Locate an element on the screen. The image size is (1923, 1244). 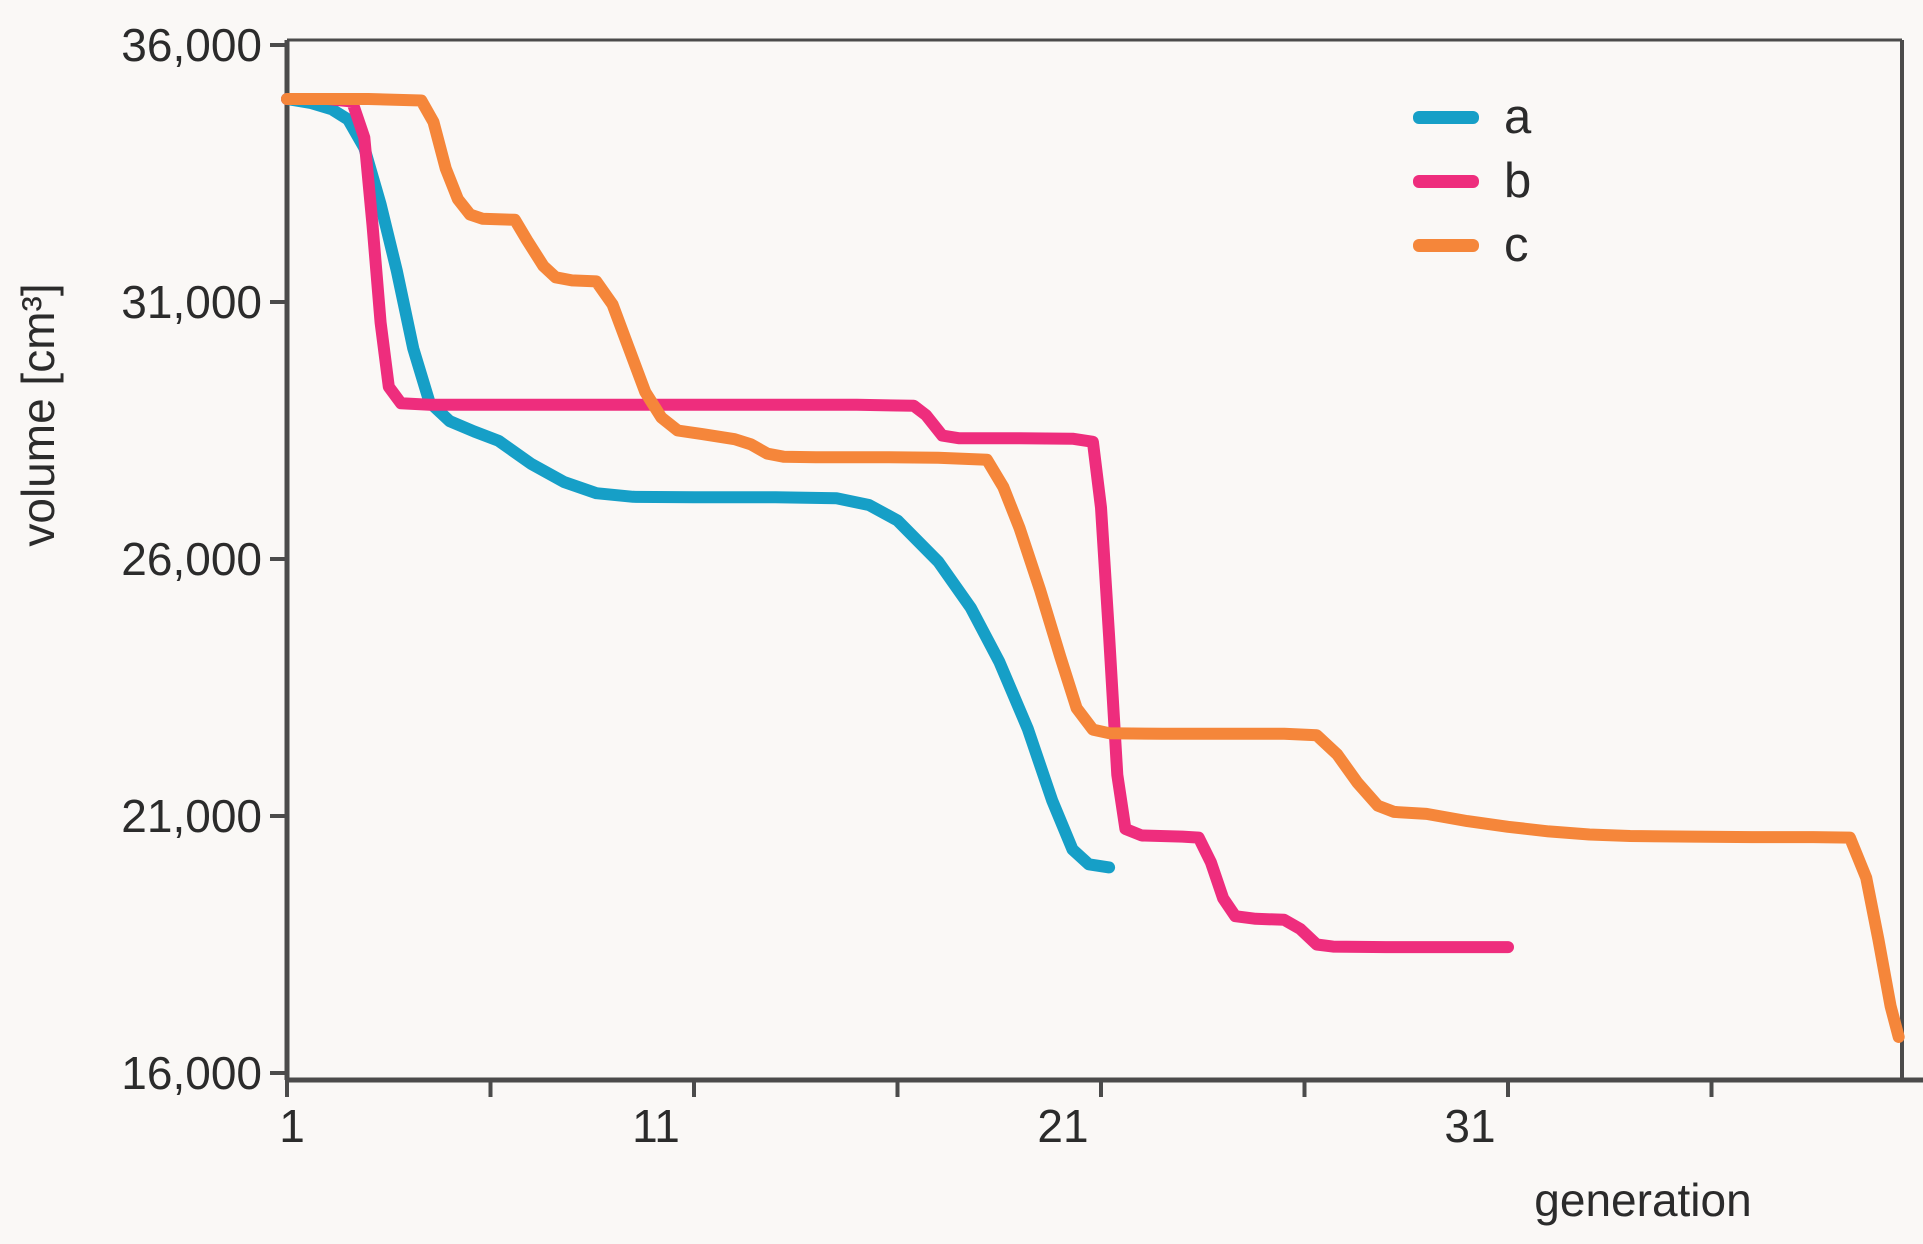
x-axis-title: generation is located at coordinates (1643, 1200).